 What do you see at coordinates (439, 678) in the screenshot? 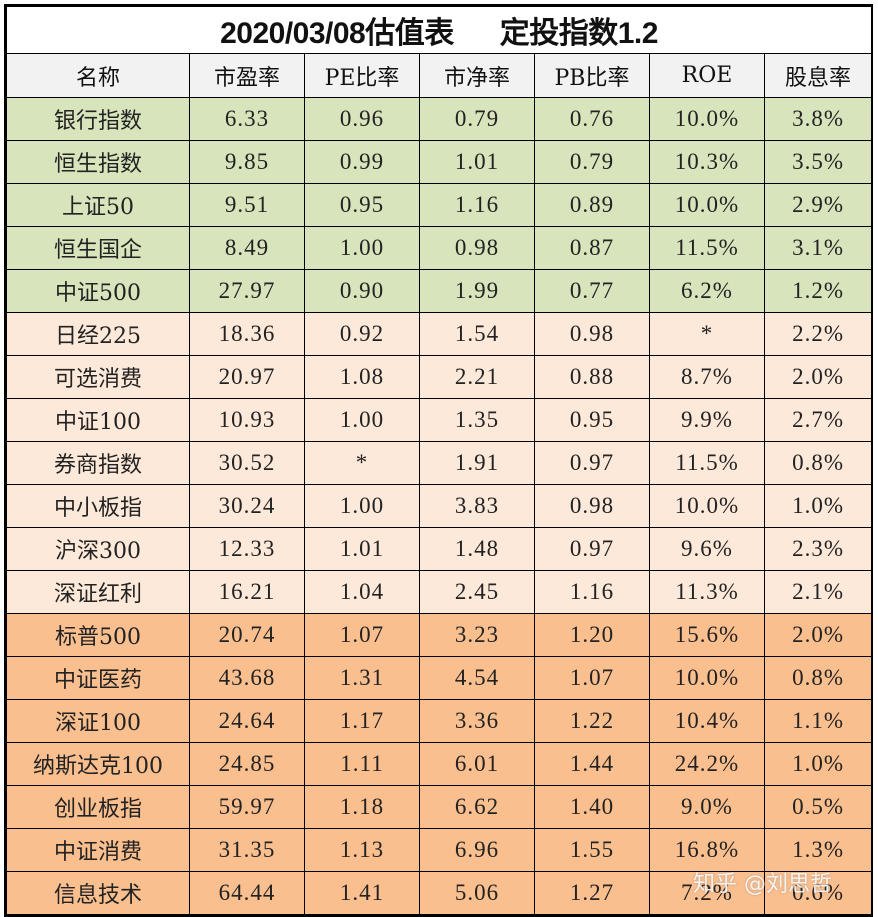
I see `table-row: 中证医药 43.68 1.31 4.54 1.07 10.0% 0.8%` at bounding box center [439, 678].